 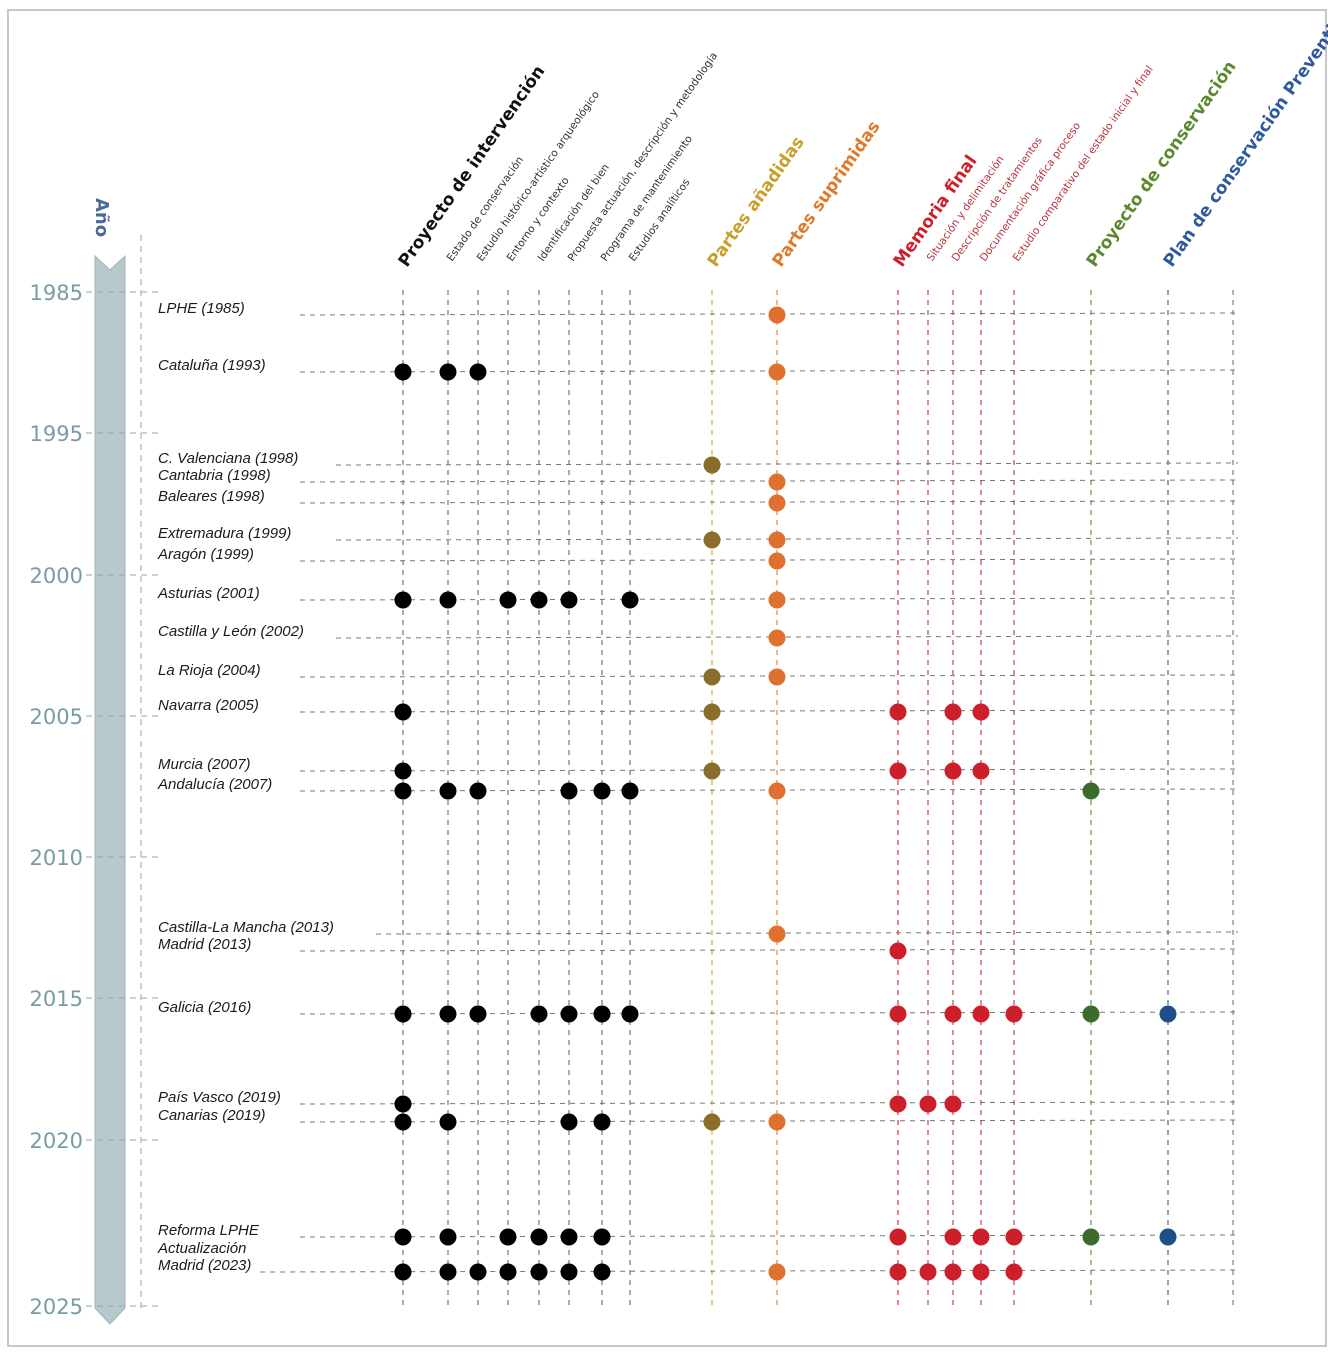 What do you see at coordinates (56, 293) in the screenshot?
I see `year-tick-label: 1985` at bounding box center [56, 293].